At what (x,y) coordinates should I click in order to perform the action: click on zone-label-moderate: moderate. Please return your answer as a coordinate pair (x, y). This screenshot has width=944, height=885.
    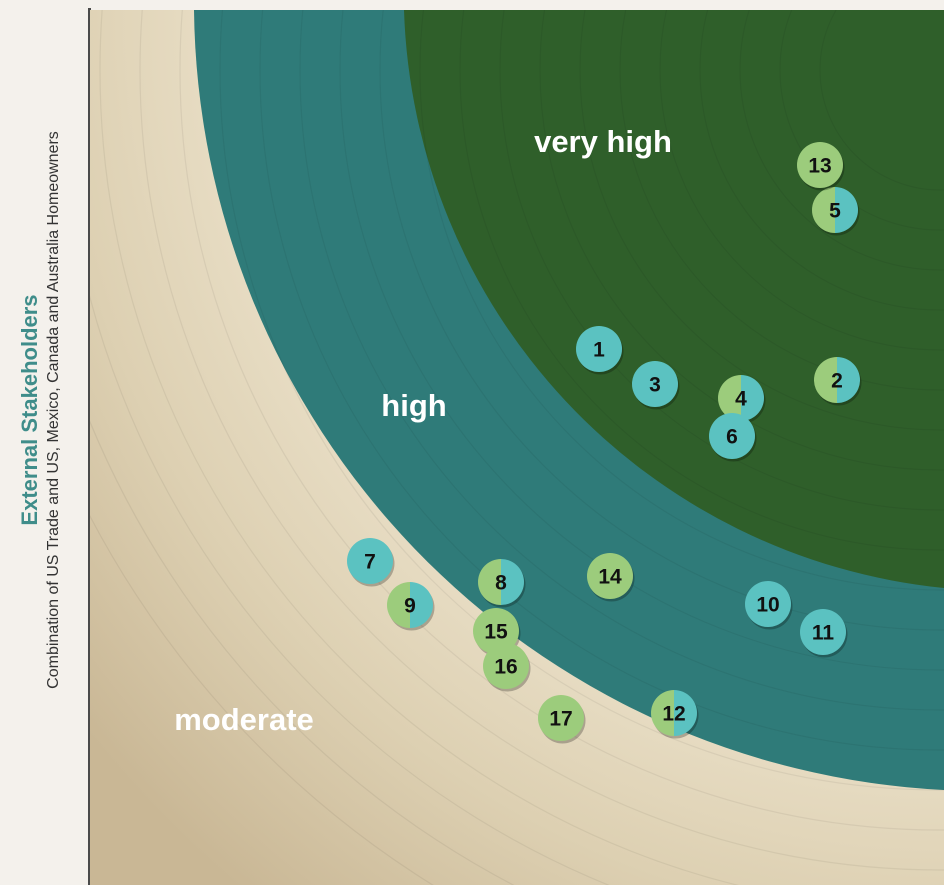
    Looking at the image, I should click on (244, 719).